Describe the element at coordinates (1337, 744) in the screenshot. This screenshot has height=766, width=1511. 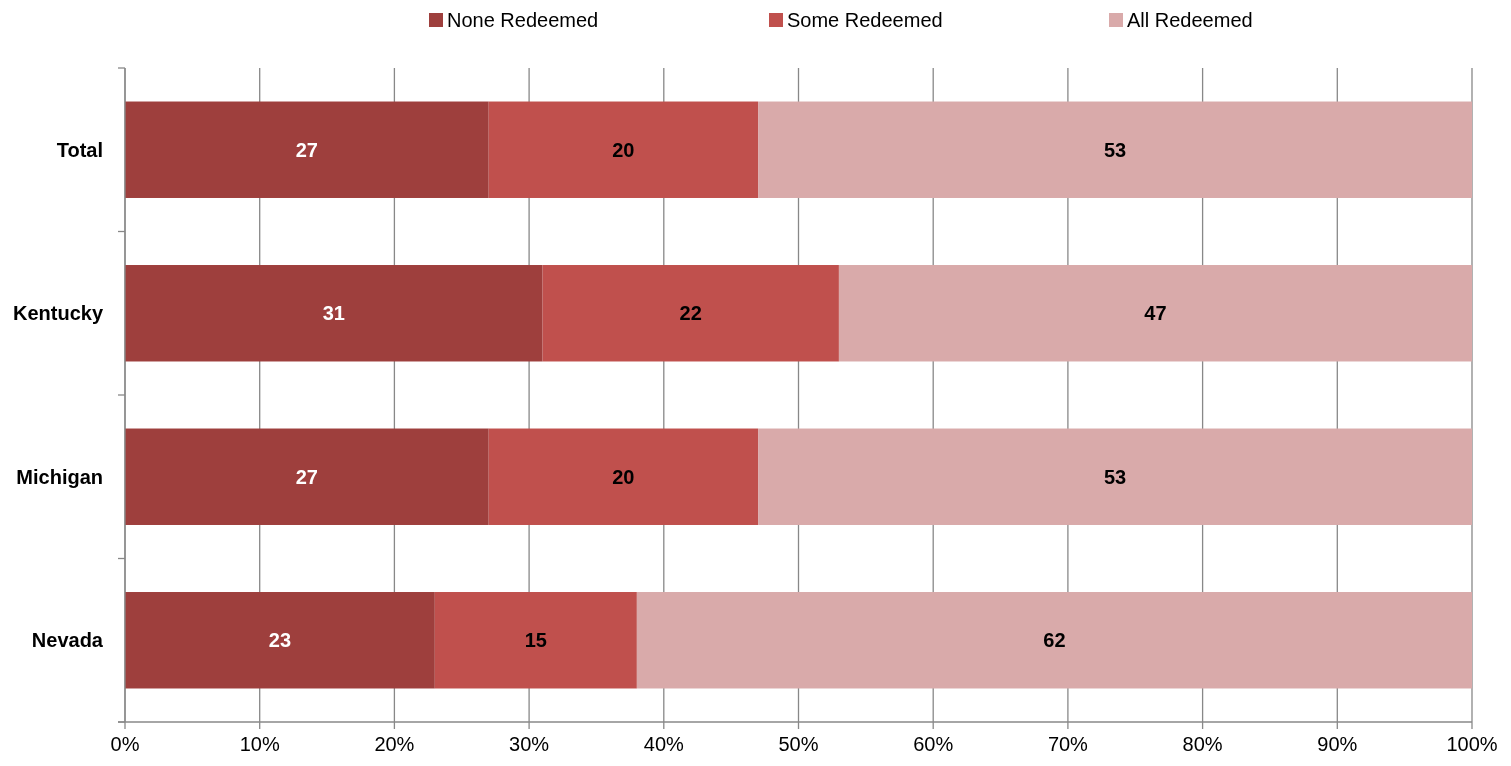
I see `x-tick-label: 90%` at that location.